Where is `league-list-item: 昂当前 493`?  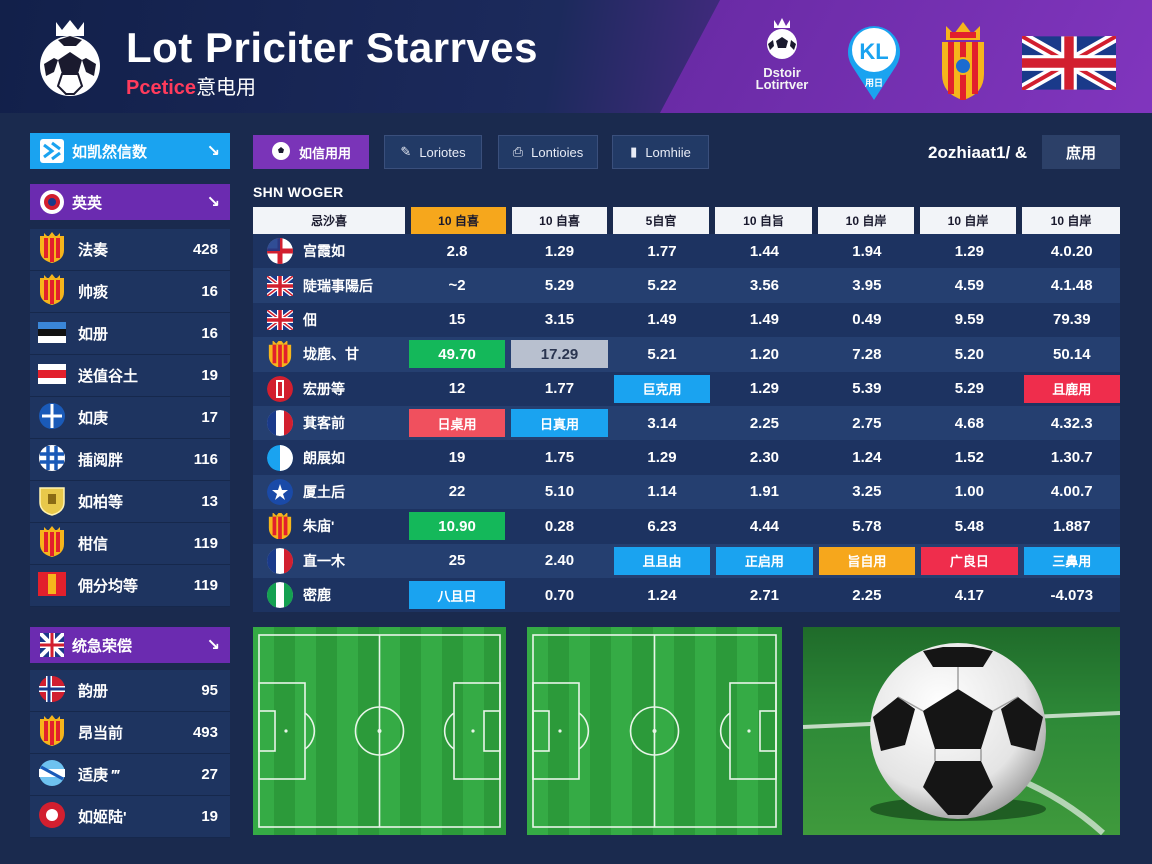
league-list-item: 昂当前 493 is located at coordinates (130, 733).